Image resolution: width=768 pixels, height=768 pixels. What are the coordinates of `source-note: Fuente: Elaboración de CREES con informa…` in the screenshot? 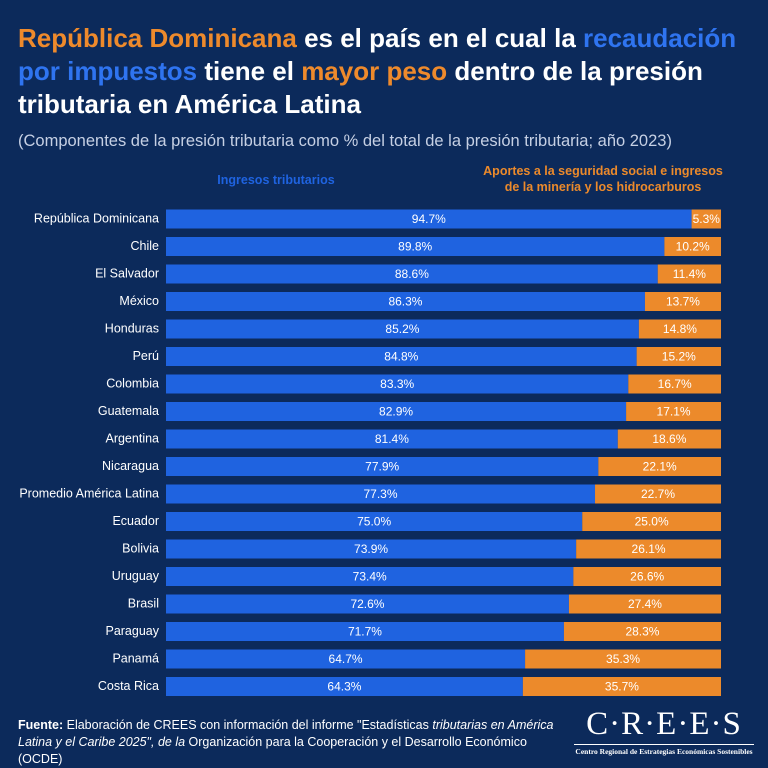 It's located at (288, 742).